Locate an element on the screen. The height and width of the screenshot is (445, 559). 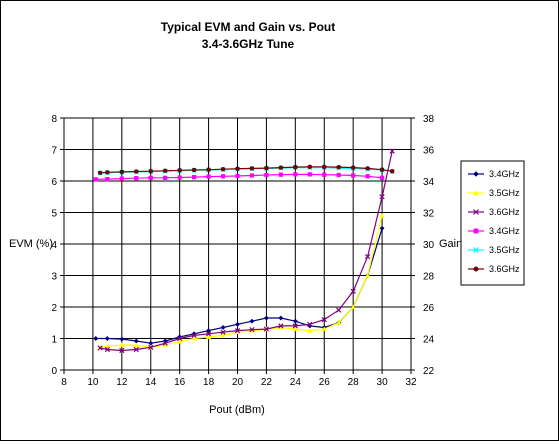
y2-tick-label: 24 is located at coordinates (429, 340).